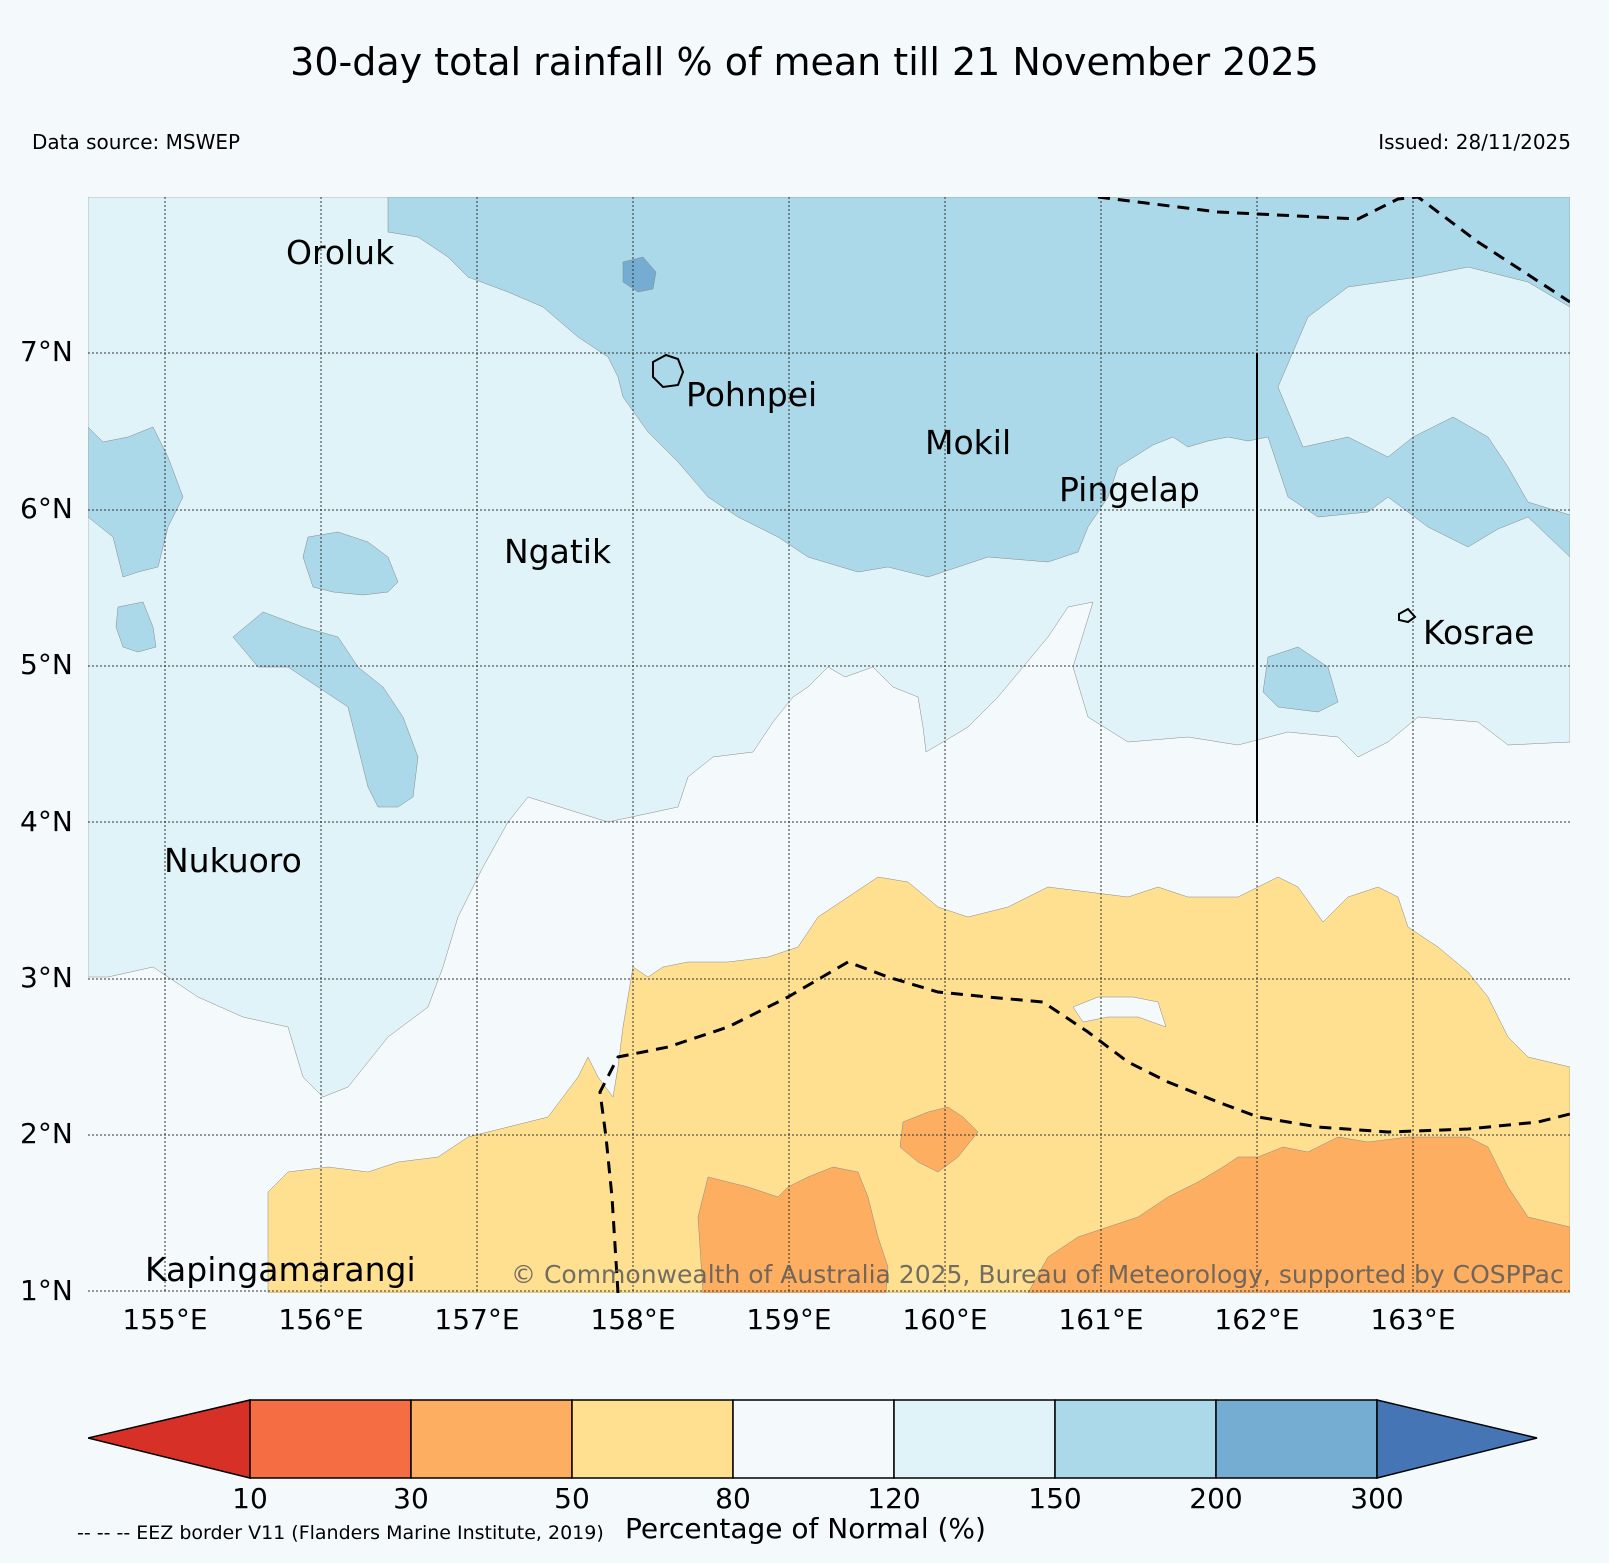 The height and width of the screenshot is (1563, 1609). I want to click on island-label-kapingamarangi: Kapingamarangi, so click(280, 1269).